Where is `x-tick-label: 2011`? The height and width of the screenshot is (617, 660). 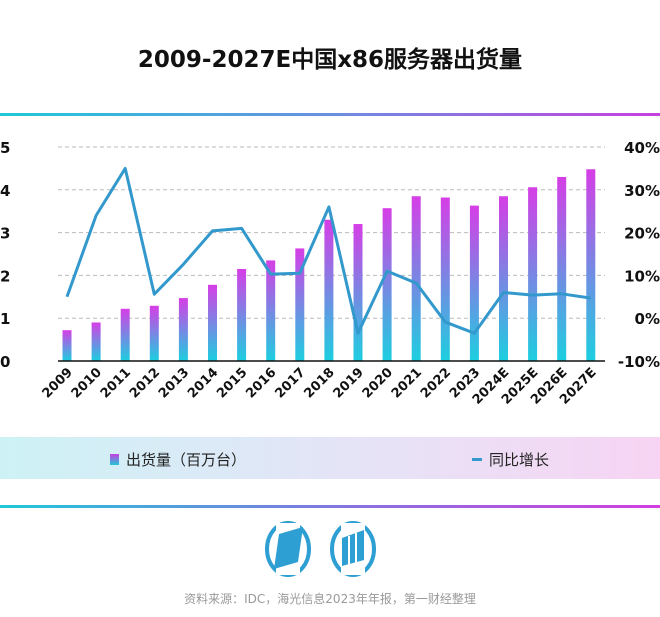
x-tick-label: 2011 is located at coordinates (116, 383).